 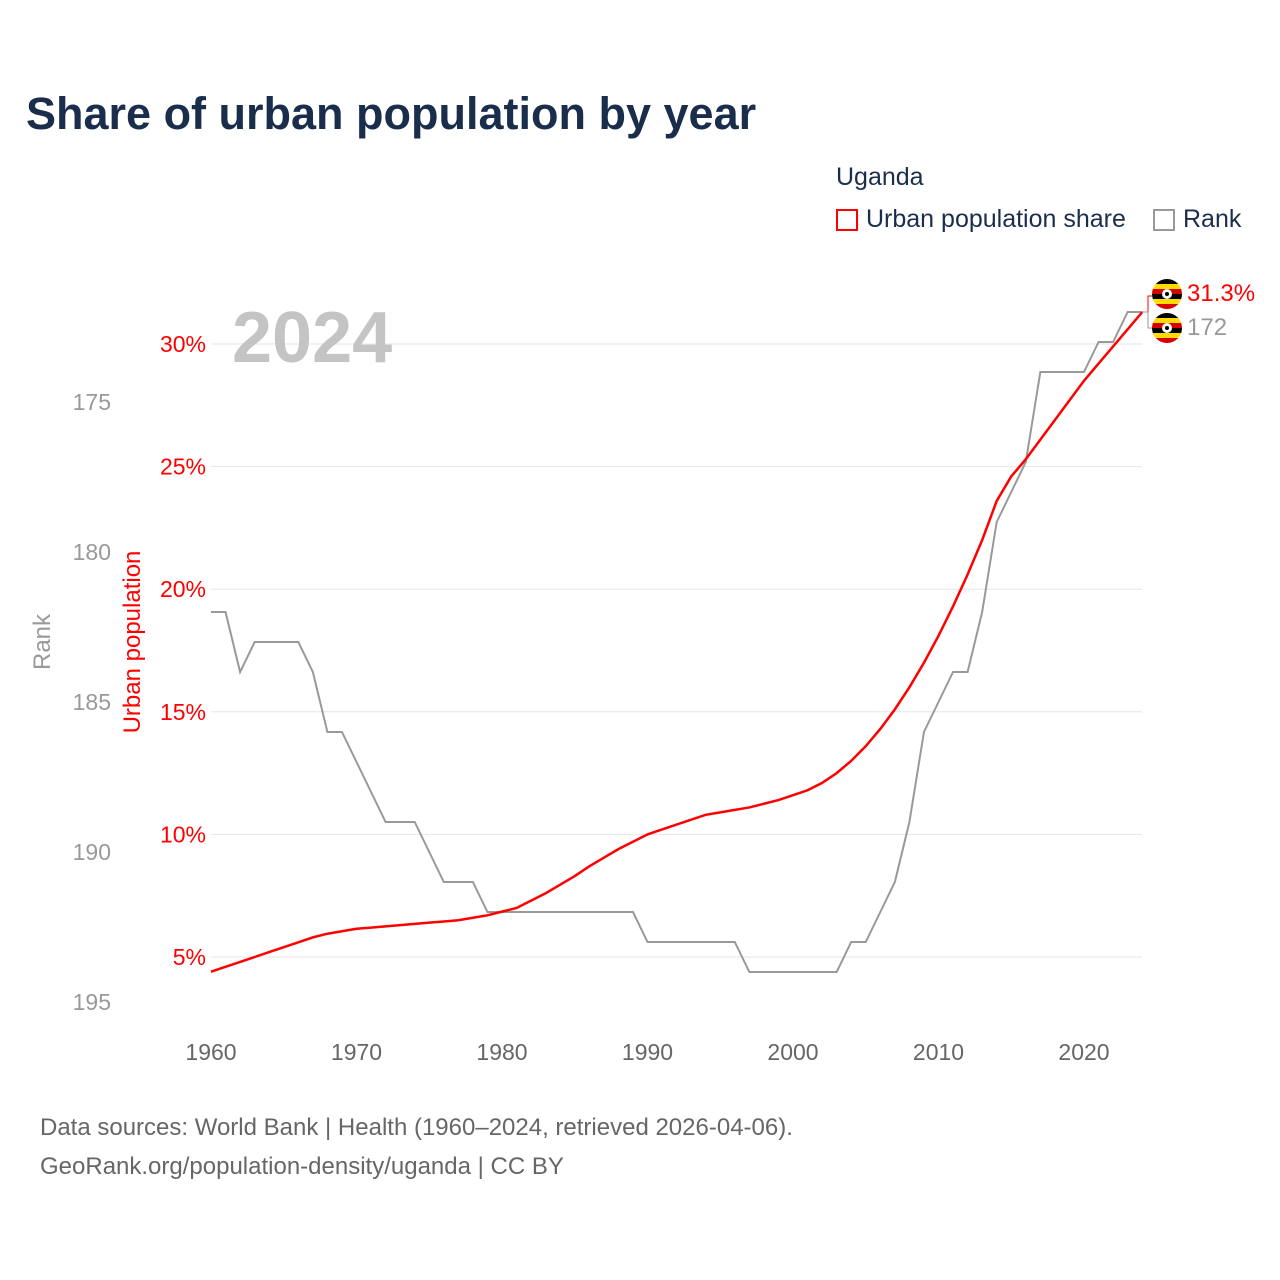 I want to click on legend-swatch-rank, so click(x=1164, y=219).